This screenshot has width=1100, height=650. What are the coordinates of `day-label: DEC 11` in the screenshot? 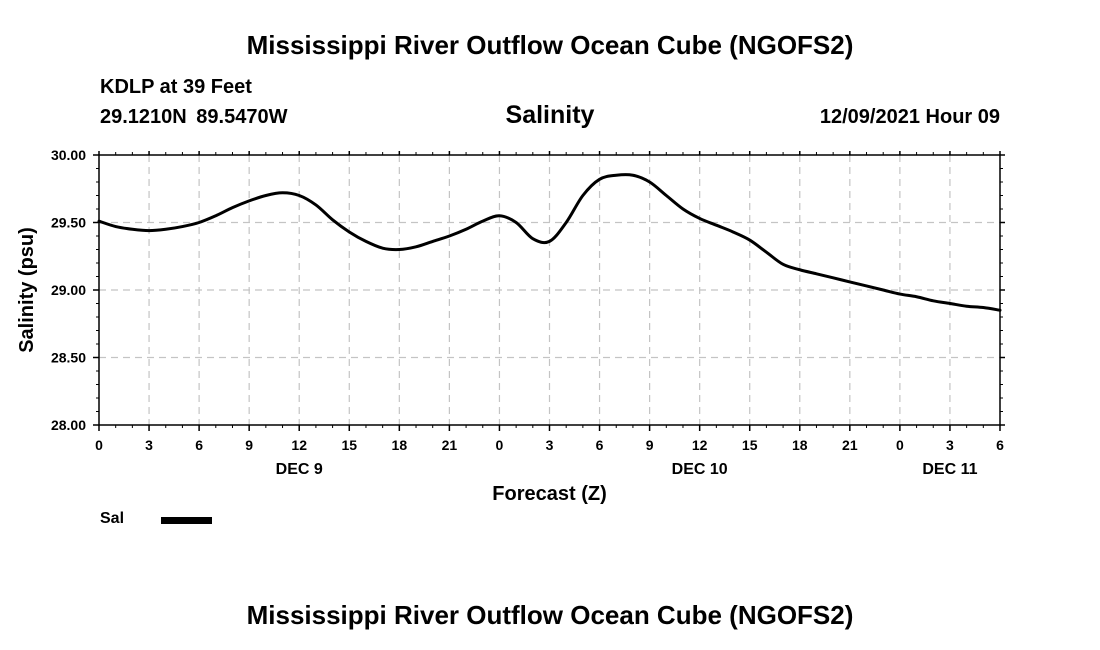 It's located at (949, 469).